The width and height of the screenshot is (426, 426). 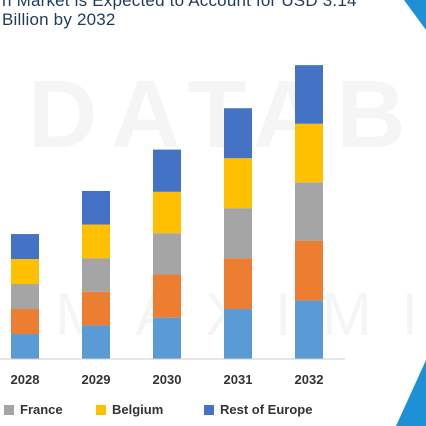 I want to click on legend-swatch-belgium, so click(x=101, y=409).